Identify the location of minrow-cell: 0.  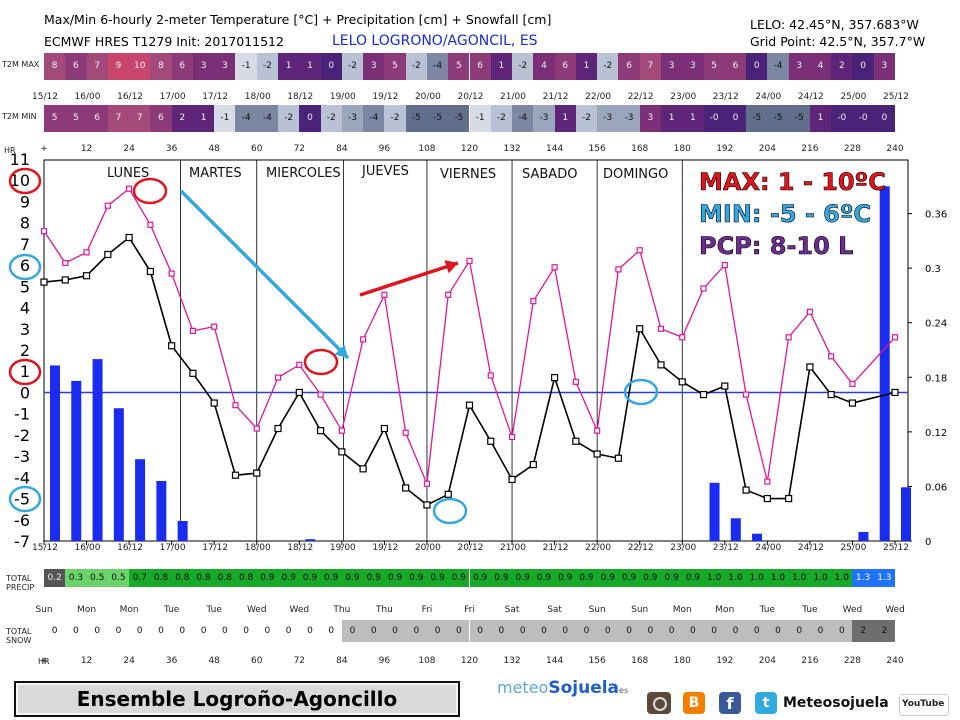
(735, 118).